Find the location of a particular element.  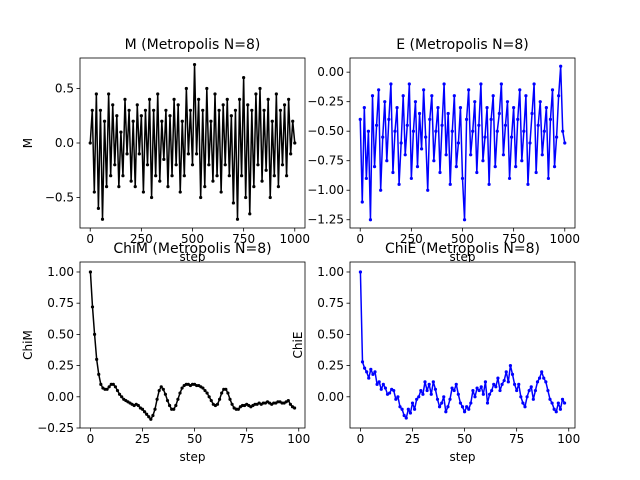

m-y-tick-label: −0.5 is located at coordinates (59, 197).